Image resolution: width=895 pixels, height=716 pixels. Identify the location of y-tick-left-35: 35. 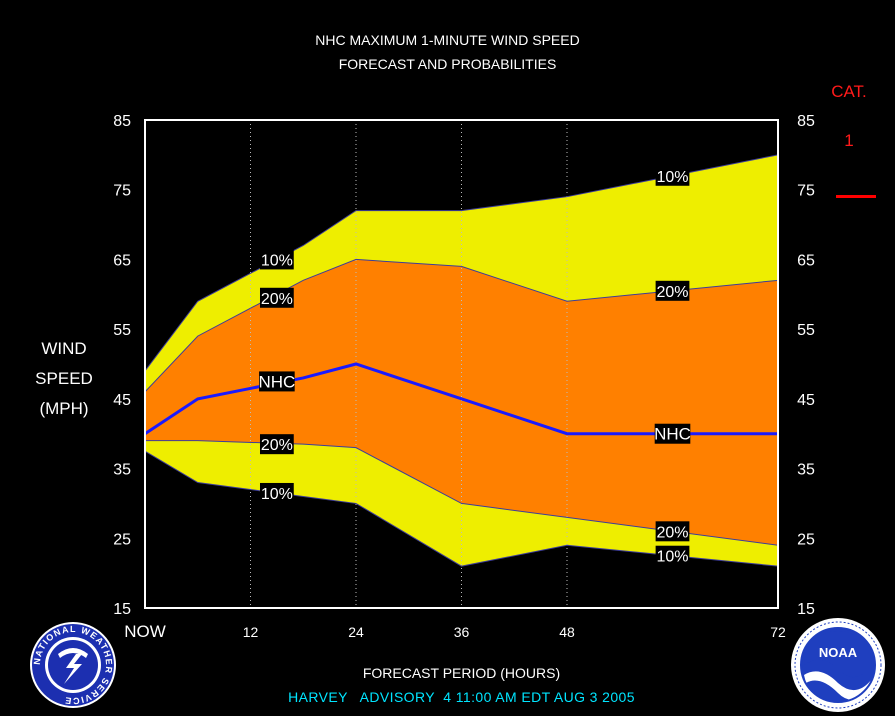
(122, 470).